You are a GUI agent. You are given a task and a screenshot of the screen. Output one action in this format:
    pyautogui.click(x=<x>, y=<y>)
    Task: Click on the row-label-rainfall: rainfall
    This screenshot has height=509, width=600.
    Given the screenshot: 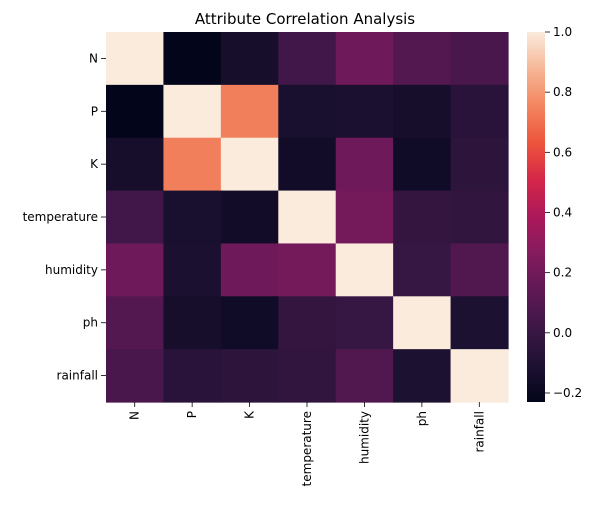 What is the action you would take?
    pyautogui.click(x=77, y=376)
    